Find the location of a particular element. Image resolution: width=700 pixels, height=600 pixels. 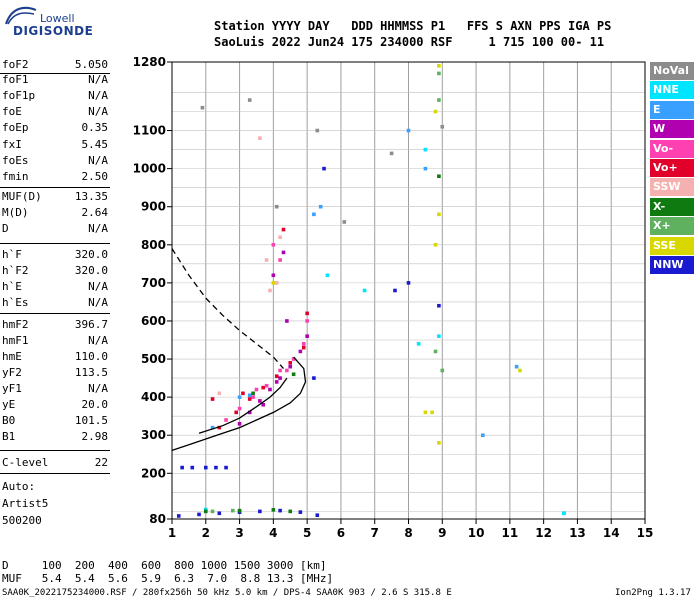

param-name: D is located at coordinates (5, 228).